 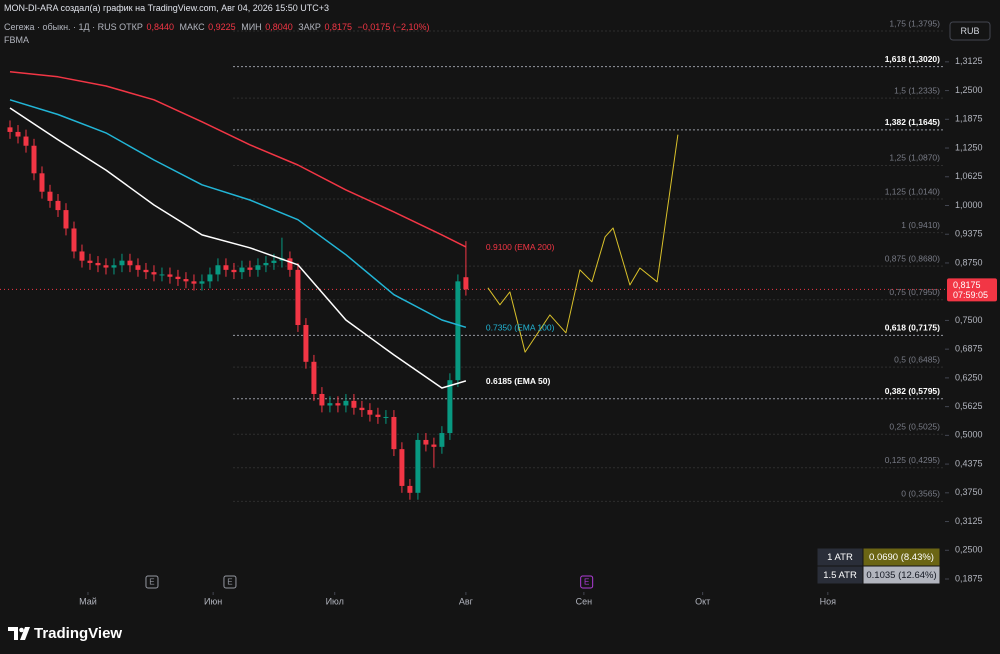 I want to click on y-tick-label: 0,6250, so click(x=969, y=377).